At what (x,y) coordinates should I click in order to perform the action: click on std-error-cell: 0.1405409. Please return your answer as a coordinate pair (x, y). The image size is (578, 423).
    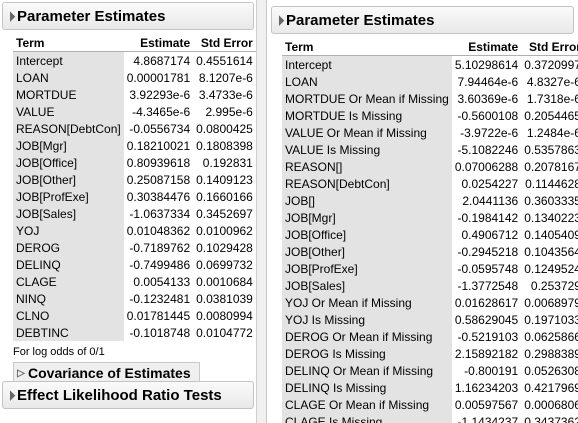
    Looking at the image, I should click on (551, 234).